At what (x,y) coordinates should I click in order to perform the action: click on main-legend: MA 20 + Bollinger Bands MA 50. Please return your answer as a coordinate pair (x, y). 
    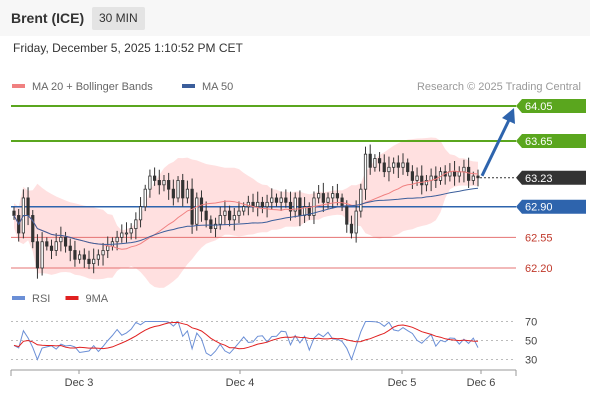
    Looking at the image, I should click on (122, 87).